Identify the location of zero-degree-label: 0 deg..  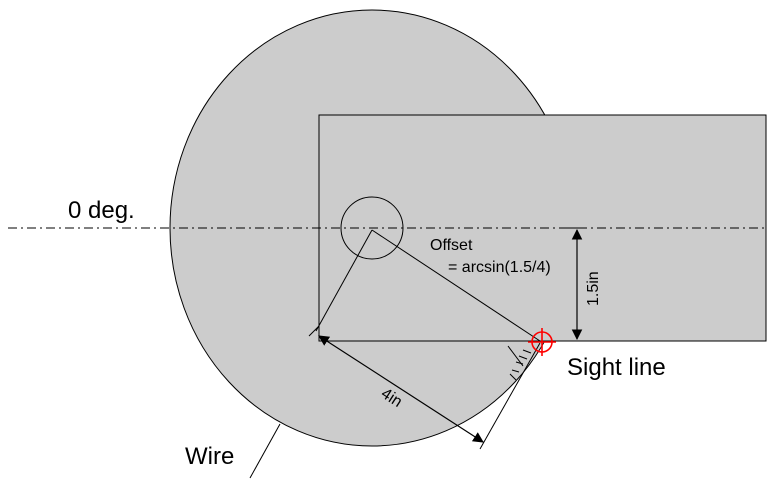
(101, 210).